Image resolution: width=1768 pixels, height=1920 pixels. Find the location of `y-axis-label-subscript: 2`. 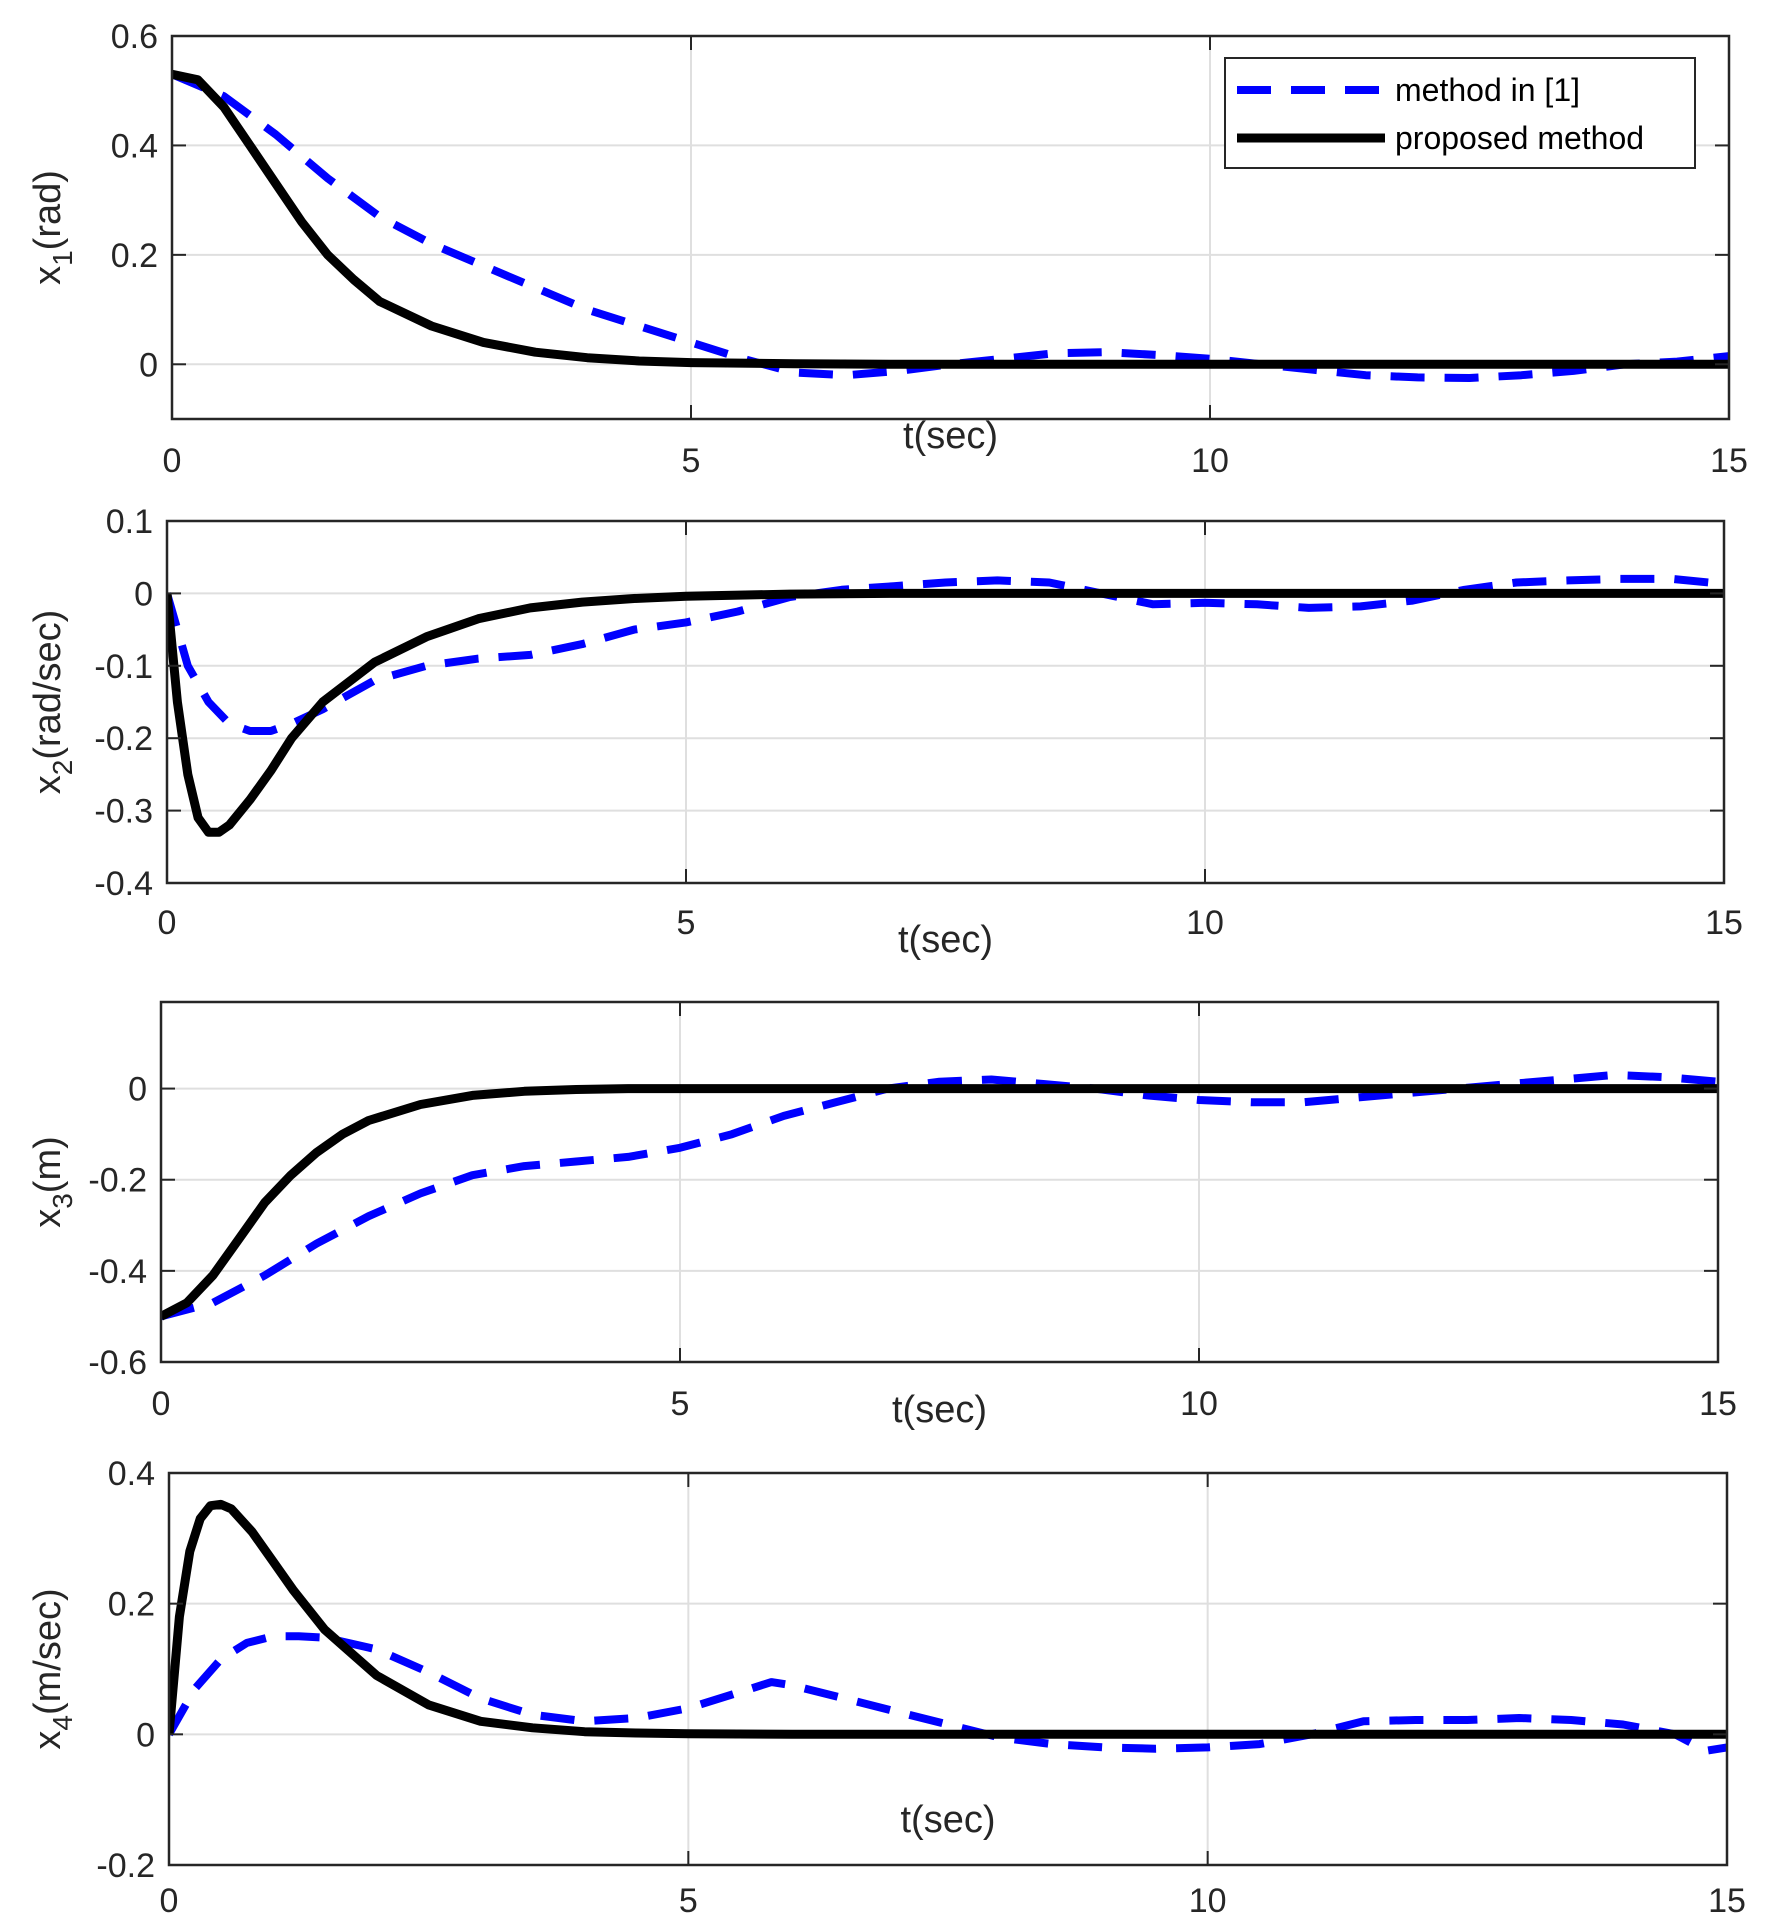

y-axis-label-subscript: 2 is located at coordinates (62, 768).